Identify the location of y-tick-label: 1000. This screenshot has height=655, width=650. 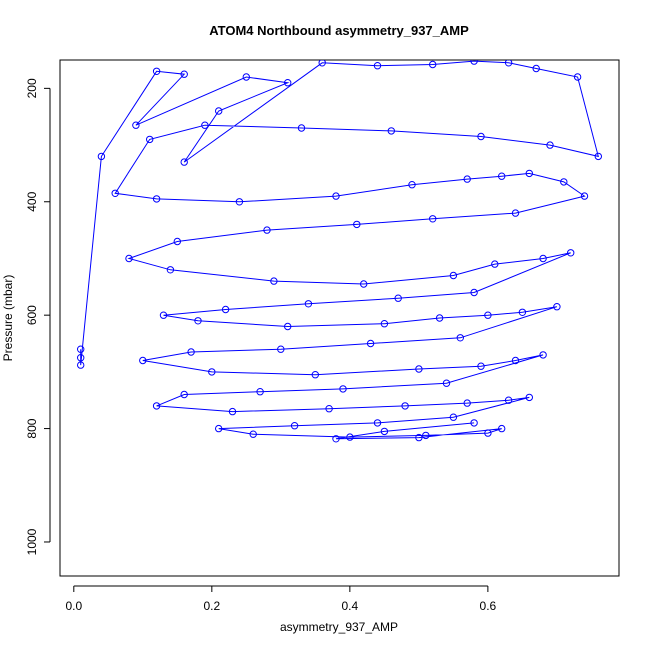
(32, 541).